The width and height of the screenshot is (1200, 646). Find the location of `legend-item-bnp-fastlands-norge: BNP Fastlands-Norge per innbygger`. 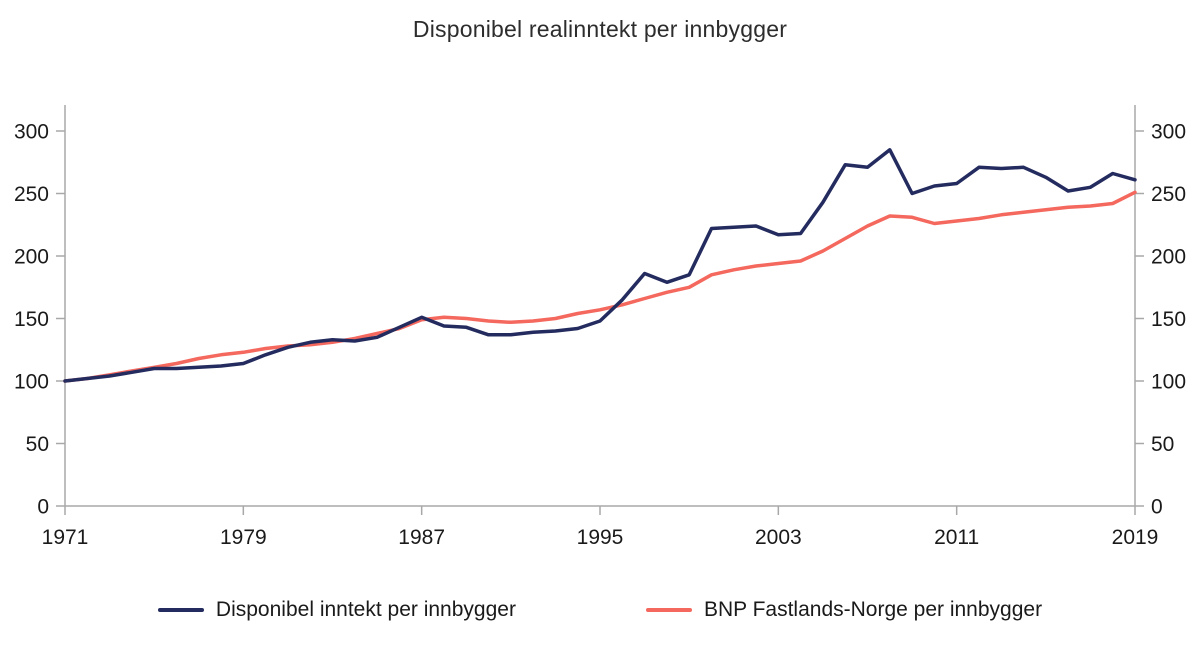

legend-item-bnp-fastlands-norge: BNP Fastlands-Norge per innbygger is located at coordinates (844, 610).